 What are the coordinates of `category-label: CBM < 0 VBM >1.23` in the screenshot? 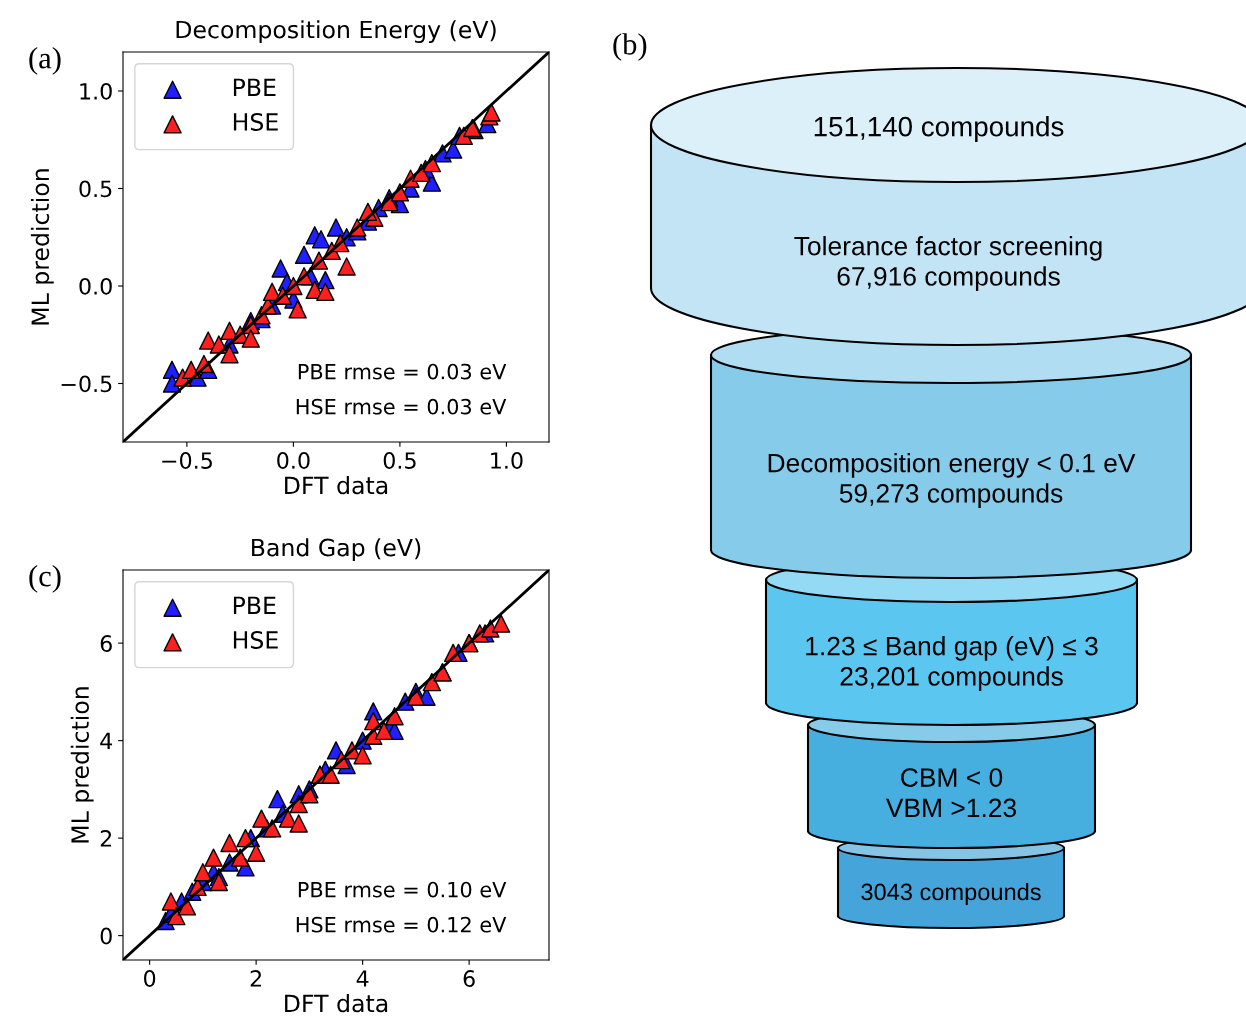 It's located at (950, 793).